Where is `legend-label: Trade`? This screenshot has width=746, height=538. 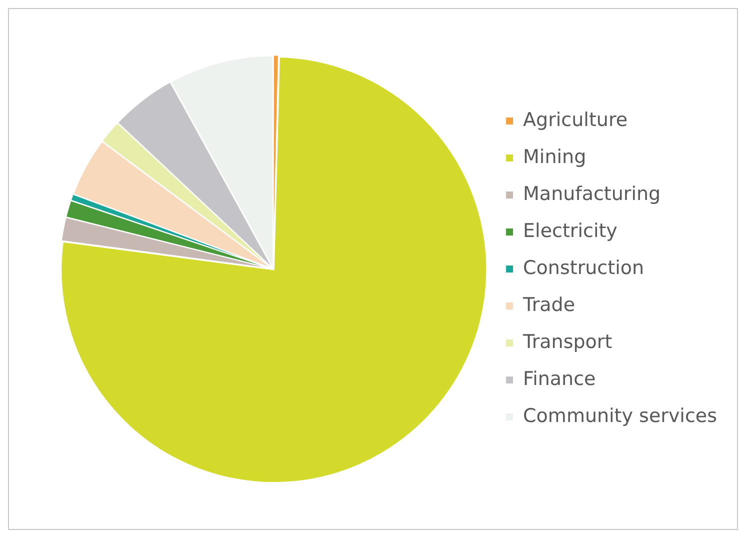
legend-label: Trade is located at coordinates (549, 305).